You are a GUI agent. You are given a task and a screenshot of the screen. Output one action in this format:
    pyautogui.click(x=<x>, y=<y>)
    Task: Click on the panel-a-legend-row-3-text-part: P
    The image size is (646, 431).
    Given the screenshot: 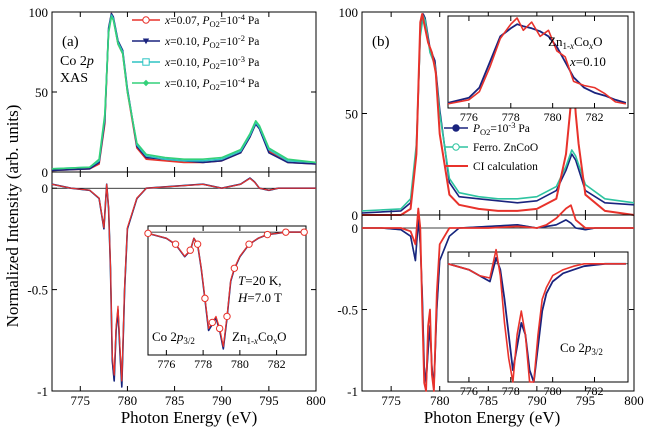 What is the action you would take?
    pyautogui.click(x=205, y=84)
    